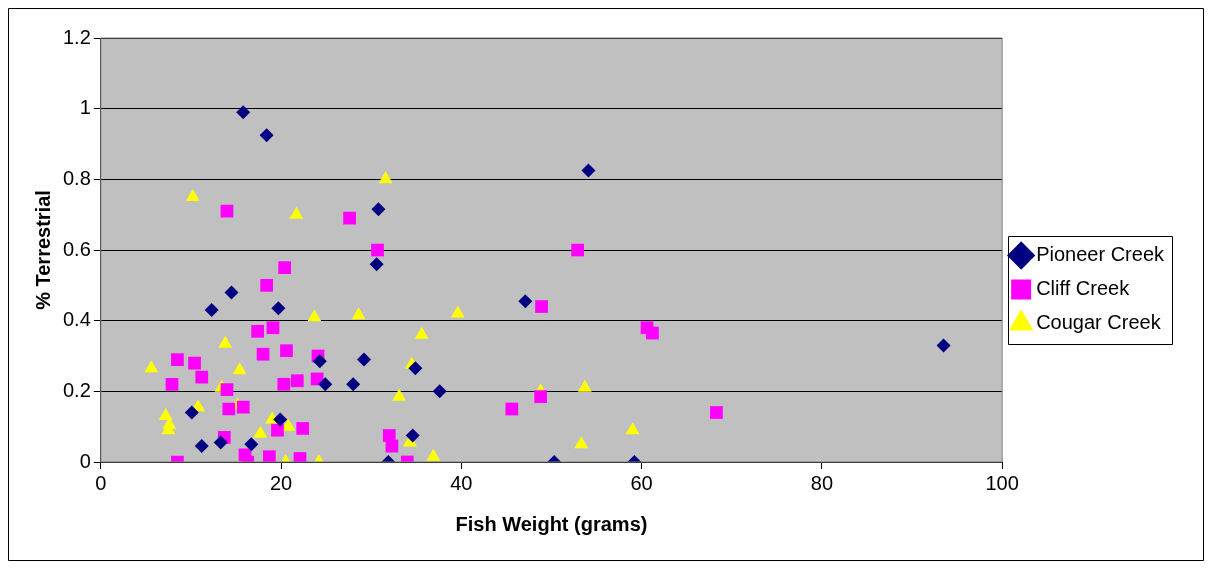  Describe the element at coordinates (85, 460) in the screenshot. I see `y-tick-label: 0` at that location.